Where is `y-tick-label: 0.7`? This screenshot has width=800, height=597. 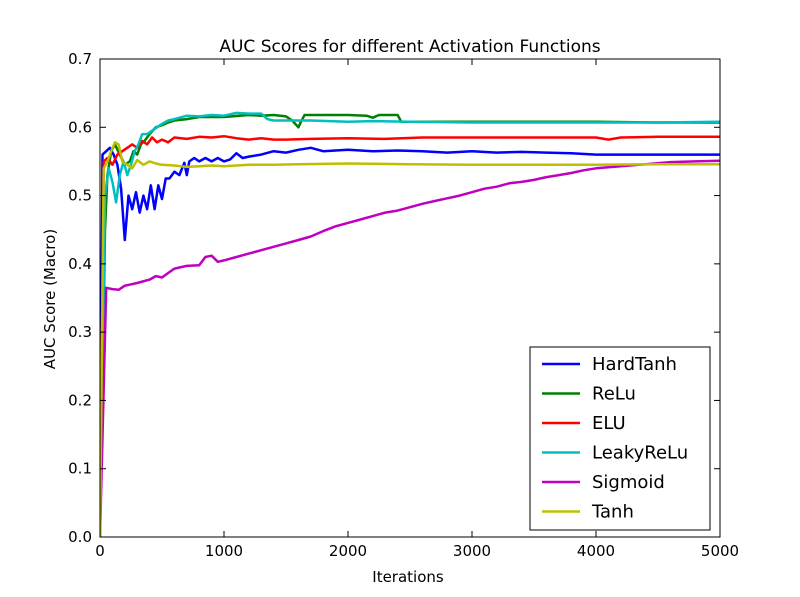
y-tick-label: 0.7 is located at coordinates (80, 59).